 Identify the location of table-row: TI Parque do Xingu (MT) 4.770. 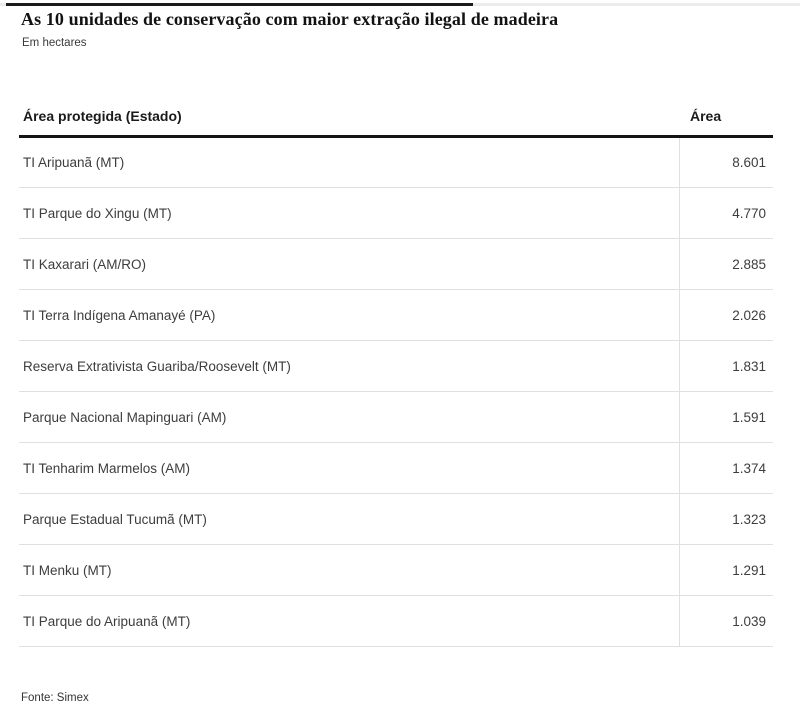
(396, 213).